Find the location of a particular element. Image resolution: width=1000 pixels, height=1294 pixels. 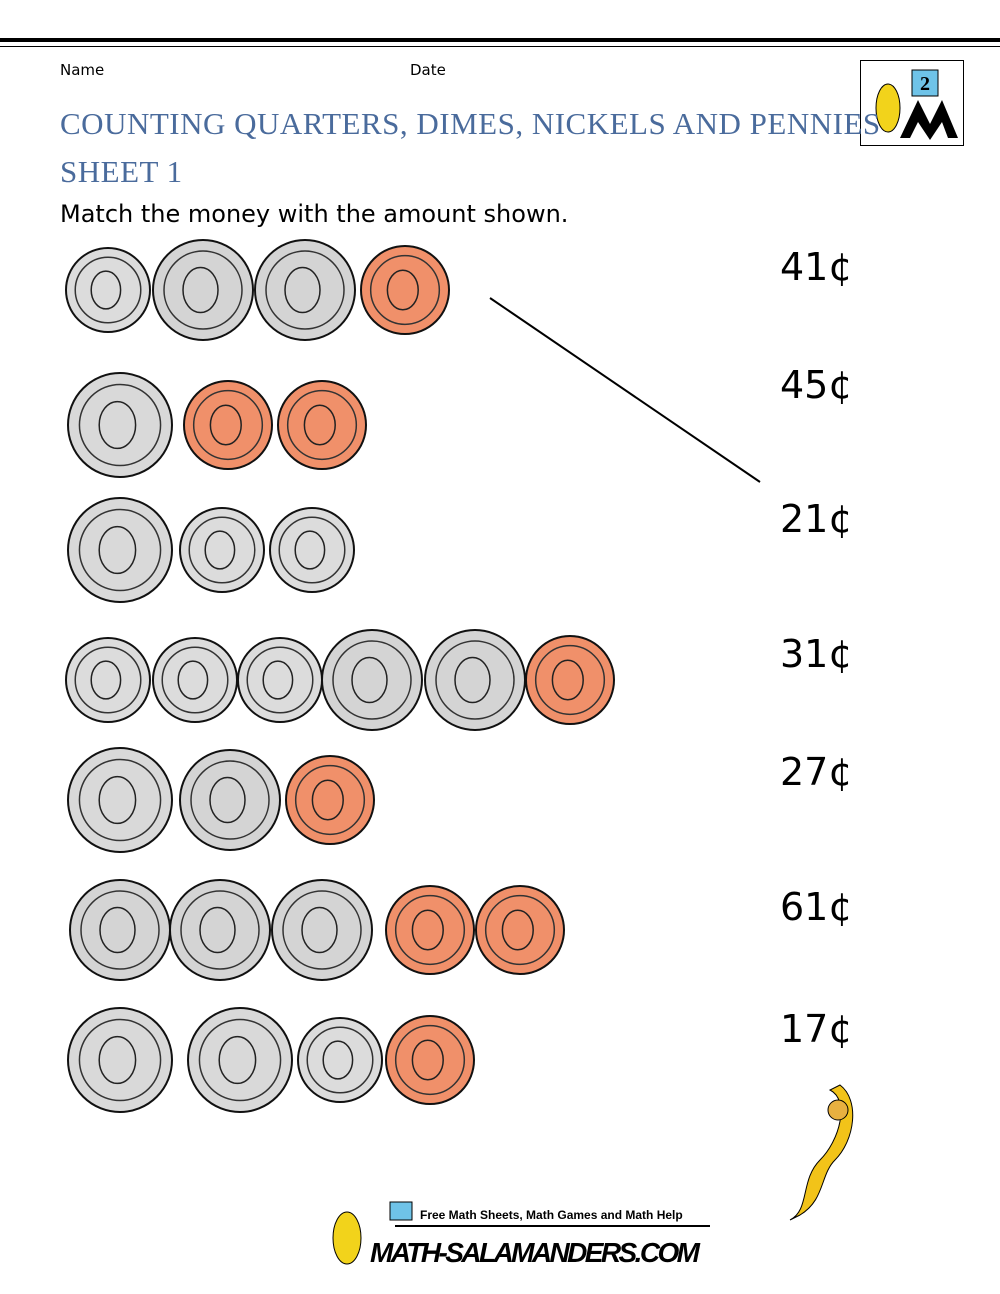

amount: 45¢ is located at coordinates (816, 385).